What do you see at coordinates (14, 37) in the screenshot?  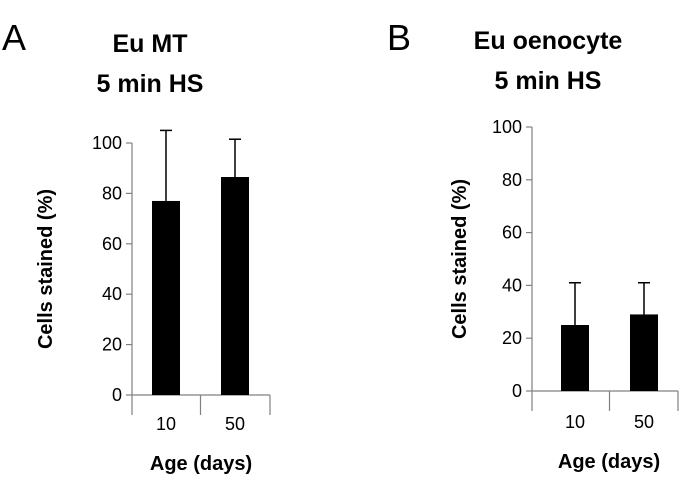 I see `panel-letter: A` at bounding box center [14, 37].